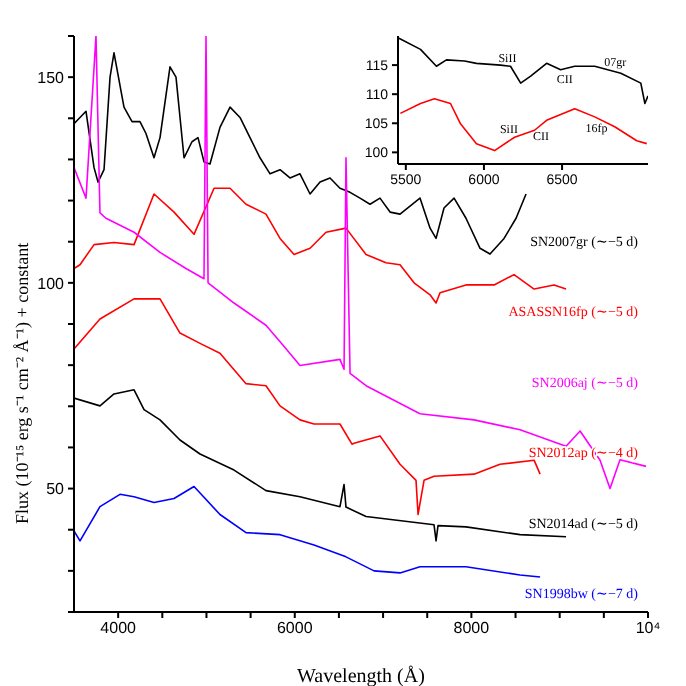  Describe the element at coordinates (22, 382) in the screenshot. I see `y-axis-title: Flux (10⁻¹⁵ erg s⁻¹ cm⁻² Å⁻¹) + constant` at that location.